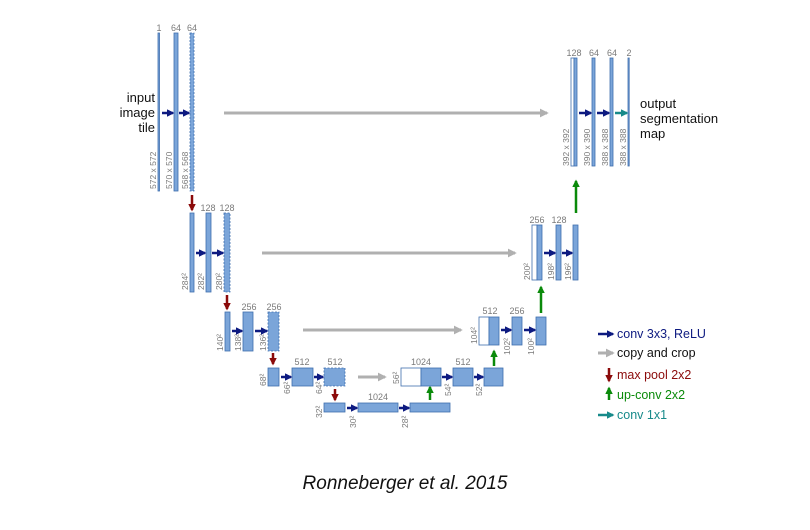  Describe the element at coordinates (656, 353) in the screenshot. I see `legend-label: copy and crop` at that location.